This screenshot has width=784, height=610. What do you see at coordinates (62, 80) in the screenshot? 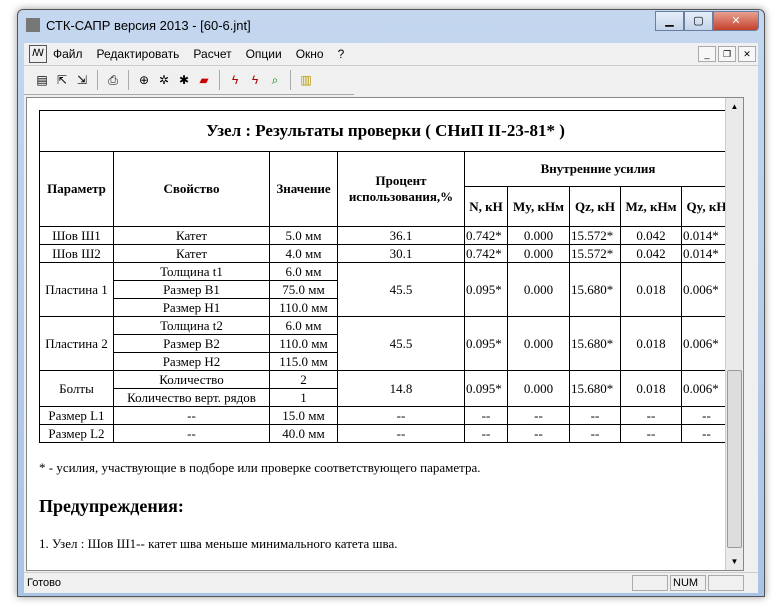
I see `import-icon: ⇱` at bounding box center [62, 80].